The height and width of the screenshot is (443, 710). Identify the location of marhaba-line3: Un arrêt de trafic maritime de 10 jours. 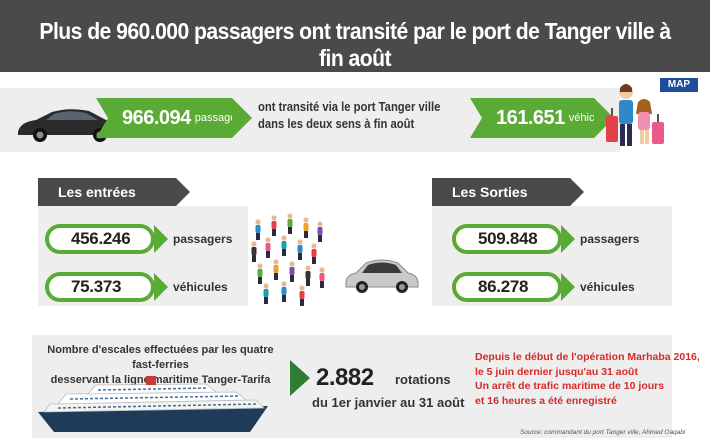
(570, 386).